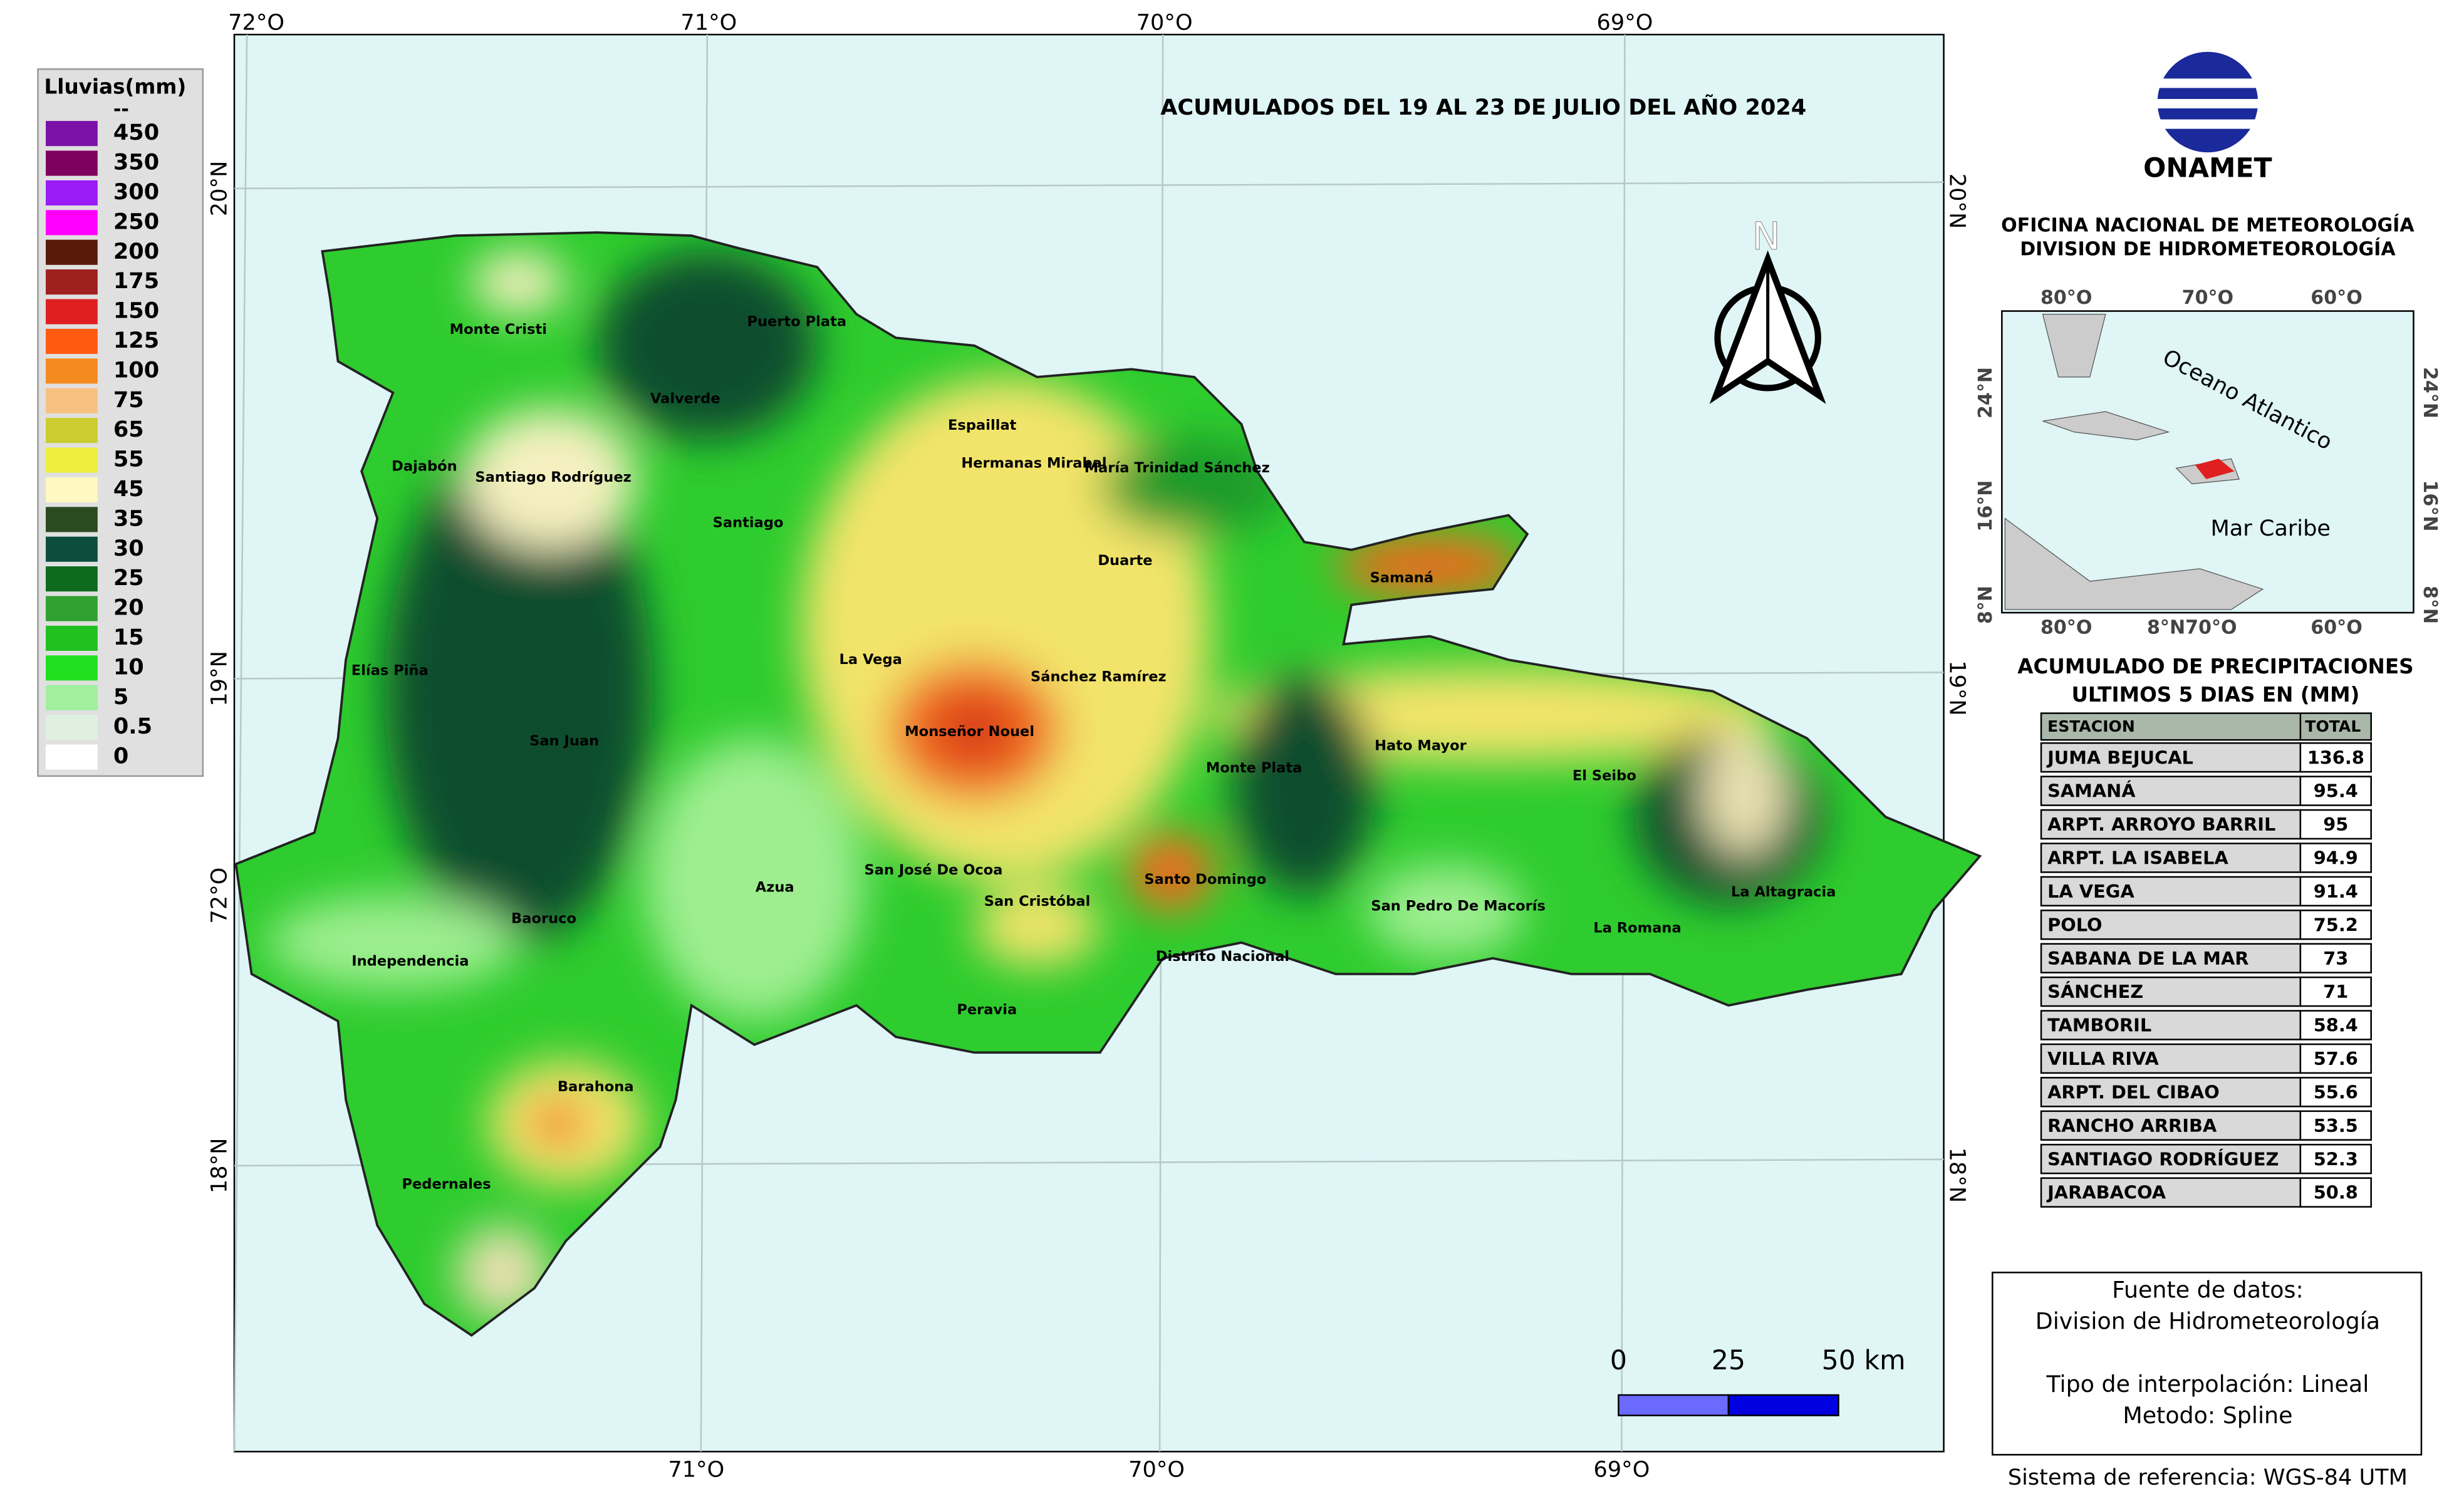  Describe the element at coordinates (2099, 1025) in the screenshot. I see `station-name: TAMBORIL` at that location.